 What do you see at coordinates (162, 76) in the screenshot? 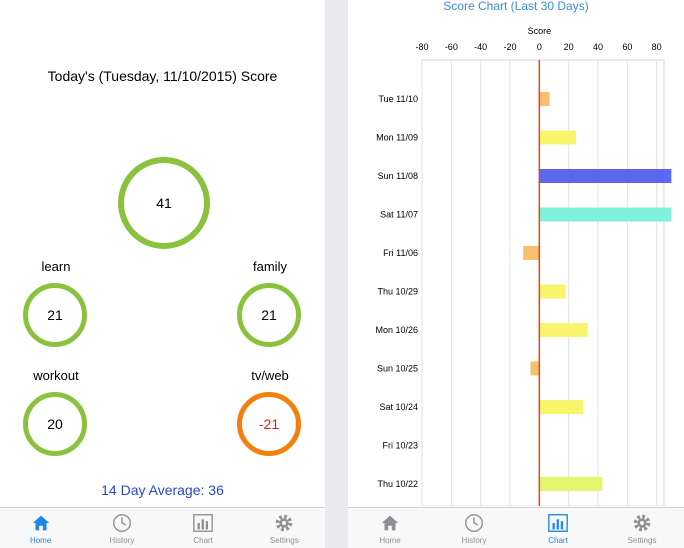
I see `page-title: Today's (Tuesday, 11/10/2015) Score` at bounding box center [162, 76].